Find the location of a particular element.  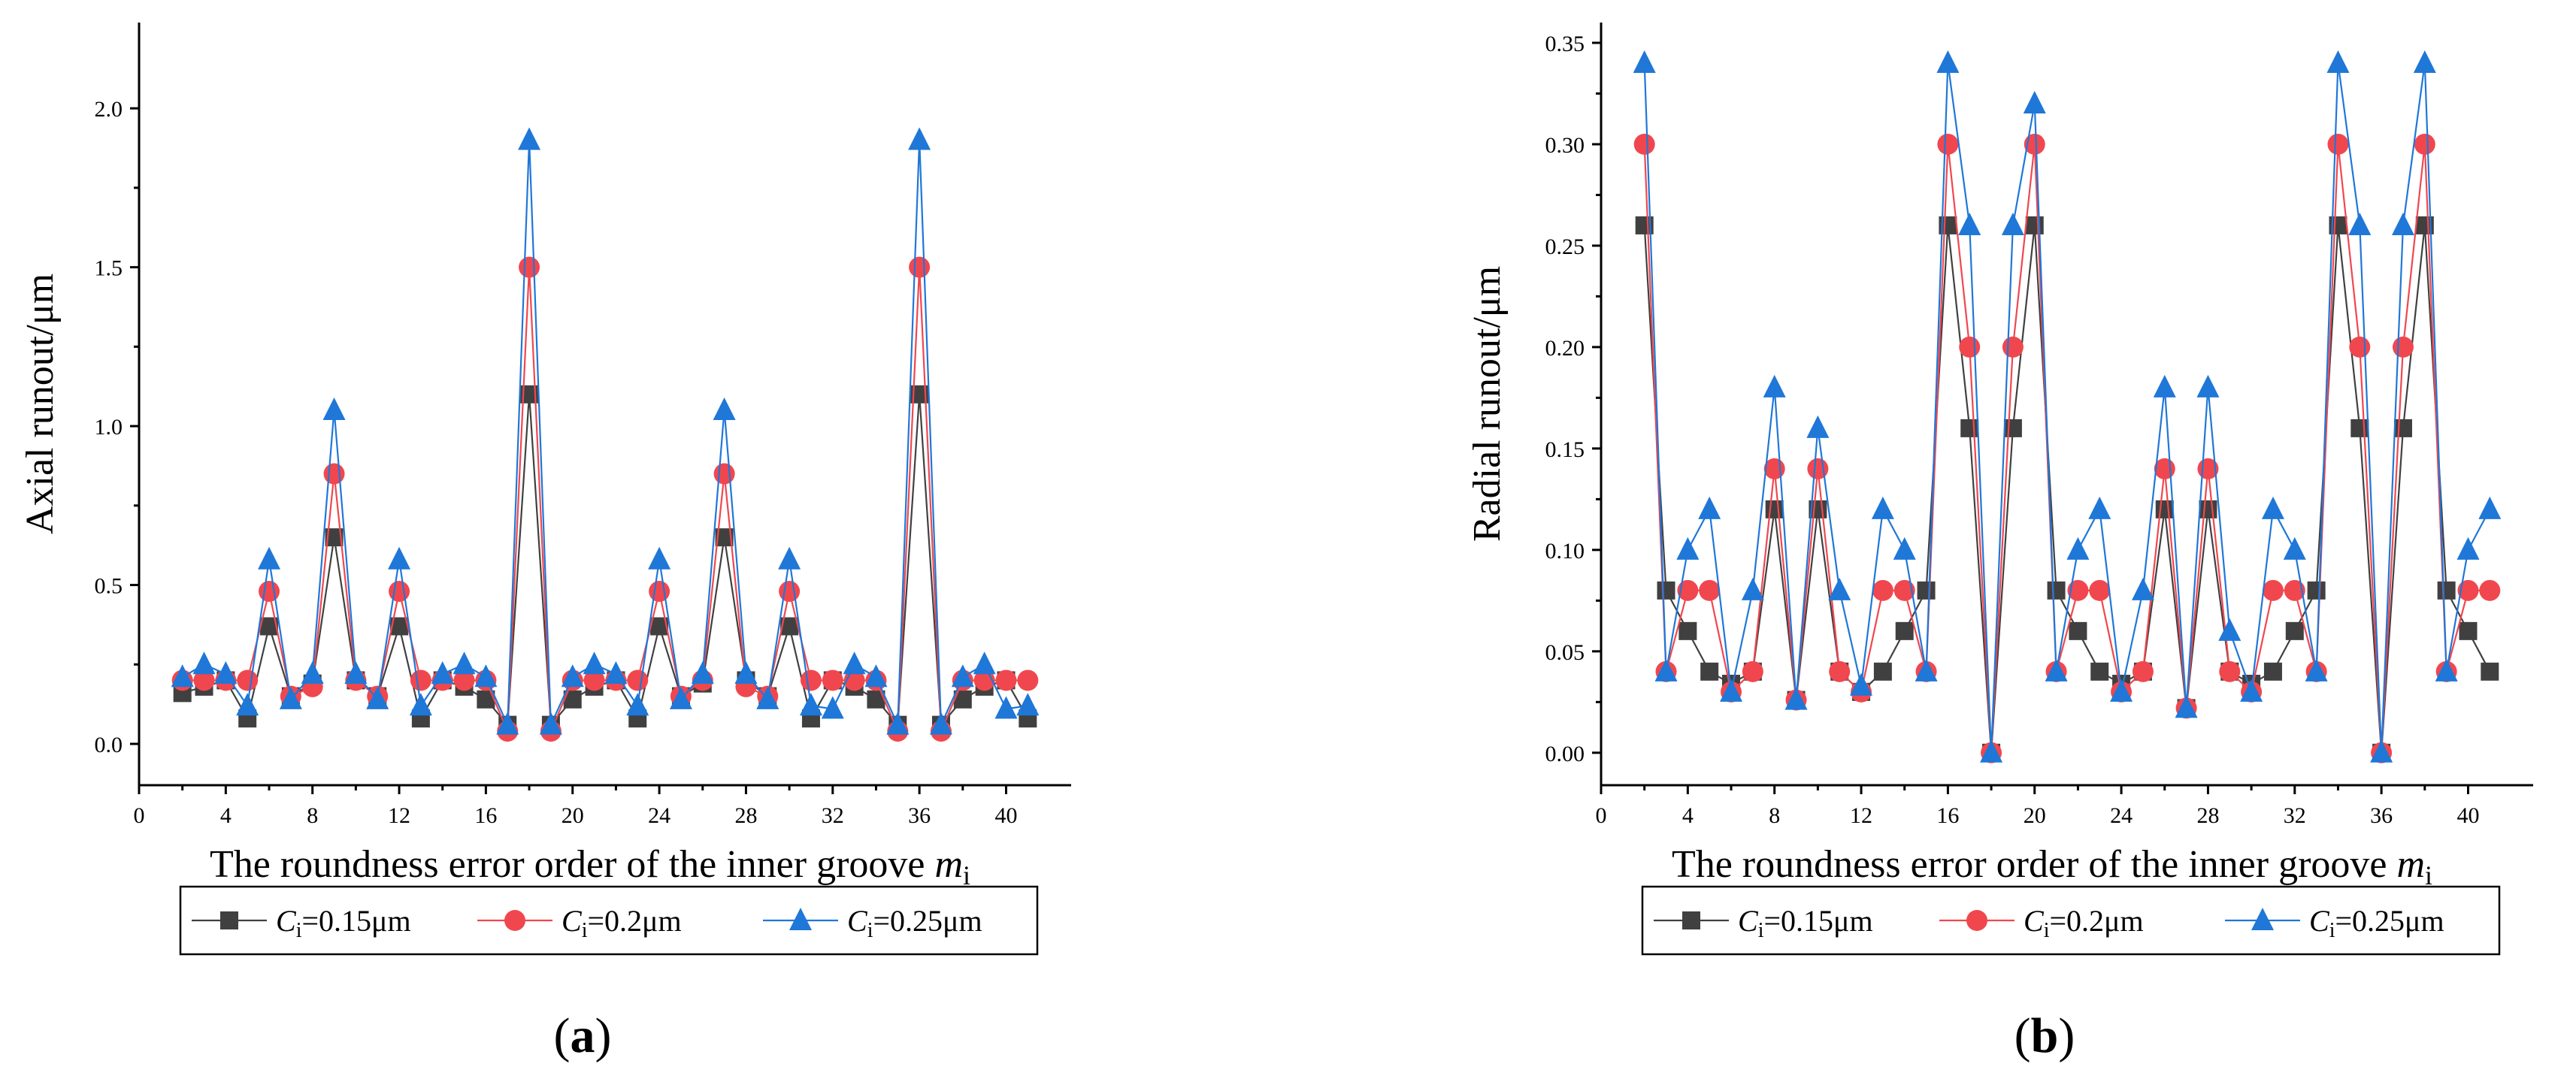

y-tick-label: 0.15 is located at coordinates (1565, 450).